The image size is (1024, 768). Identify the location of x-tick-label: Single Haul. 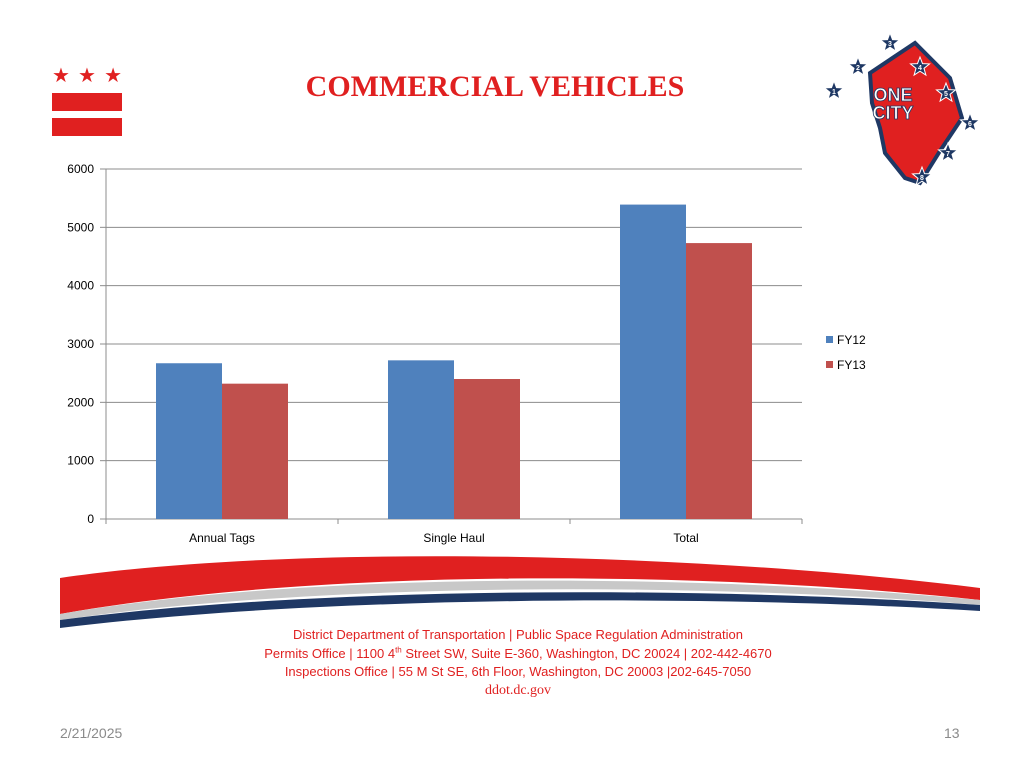
(453, 538).